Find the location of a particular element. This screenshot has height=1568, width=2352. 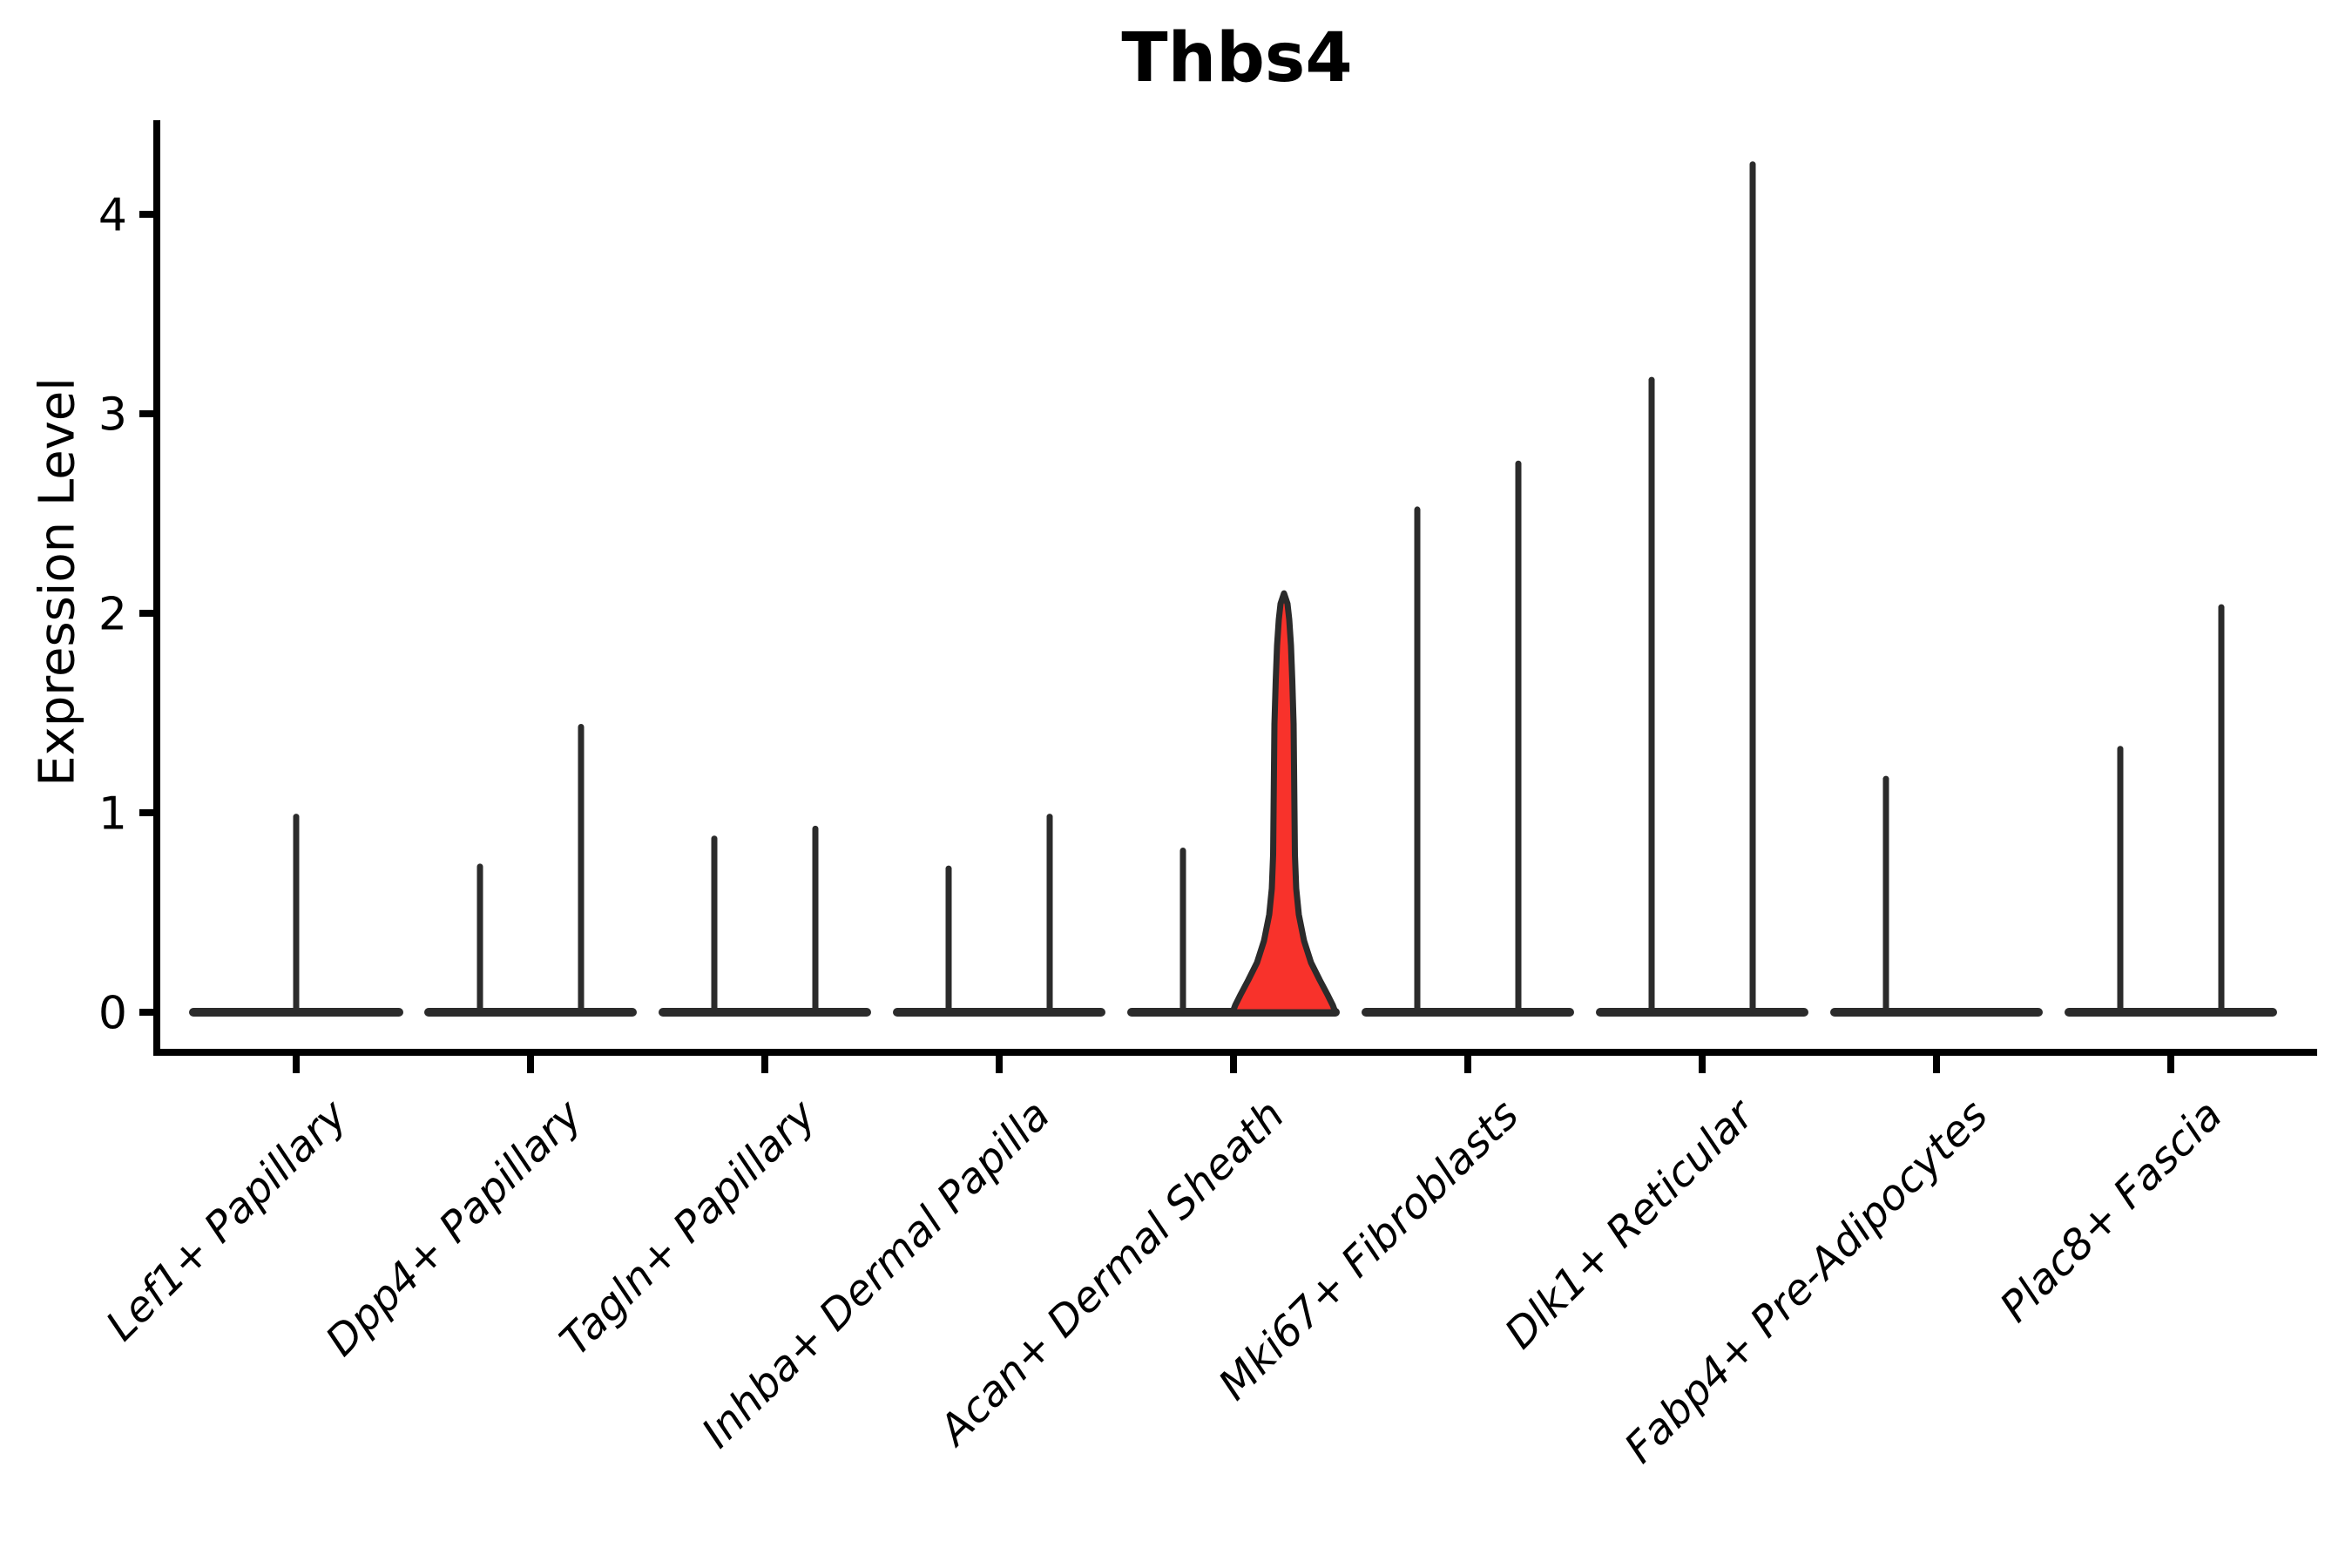

y-tick-label: 2 is located at coordinates (113, 615).